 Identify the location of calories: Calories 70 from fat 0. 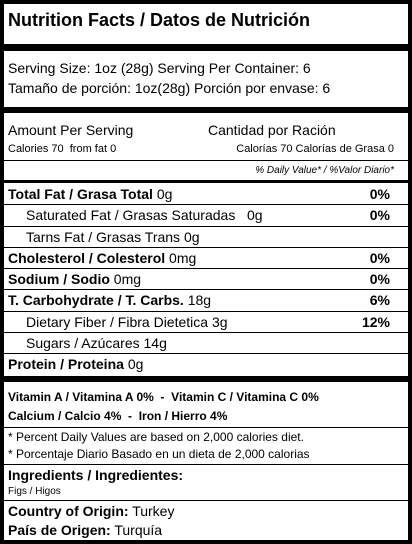
(62, 149).